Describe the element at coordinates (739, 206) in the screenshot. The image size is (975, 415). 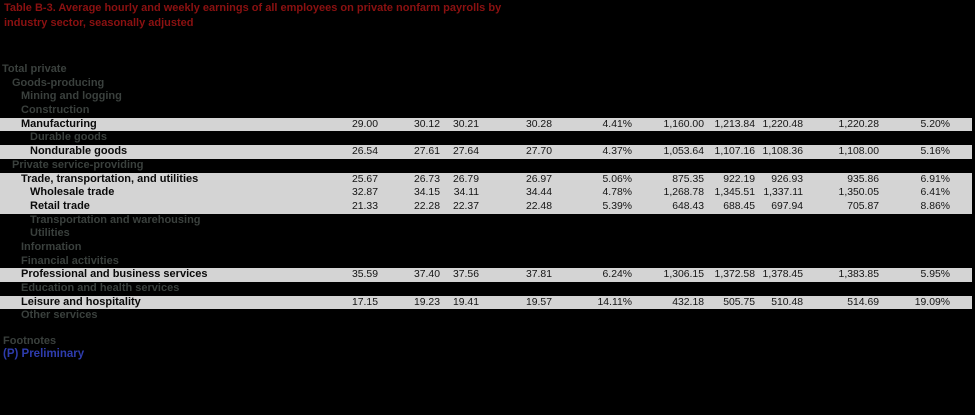
I see `cell-value: 688.45` at that location.